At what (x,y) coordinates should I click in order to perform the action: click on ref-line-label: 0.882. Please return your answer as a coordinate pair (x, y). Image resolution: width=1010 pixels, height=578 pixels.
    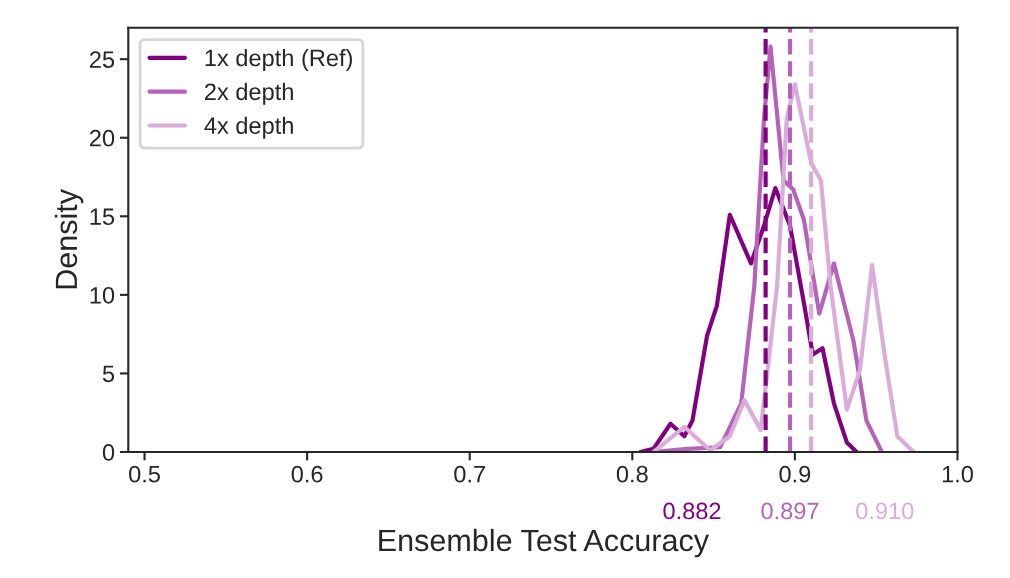
    Looking at the image, I should click on (692, 511).